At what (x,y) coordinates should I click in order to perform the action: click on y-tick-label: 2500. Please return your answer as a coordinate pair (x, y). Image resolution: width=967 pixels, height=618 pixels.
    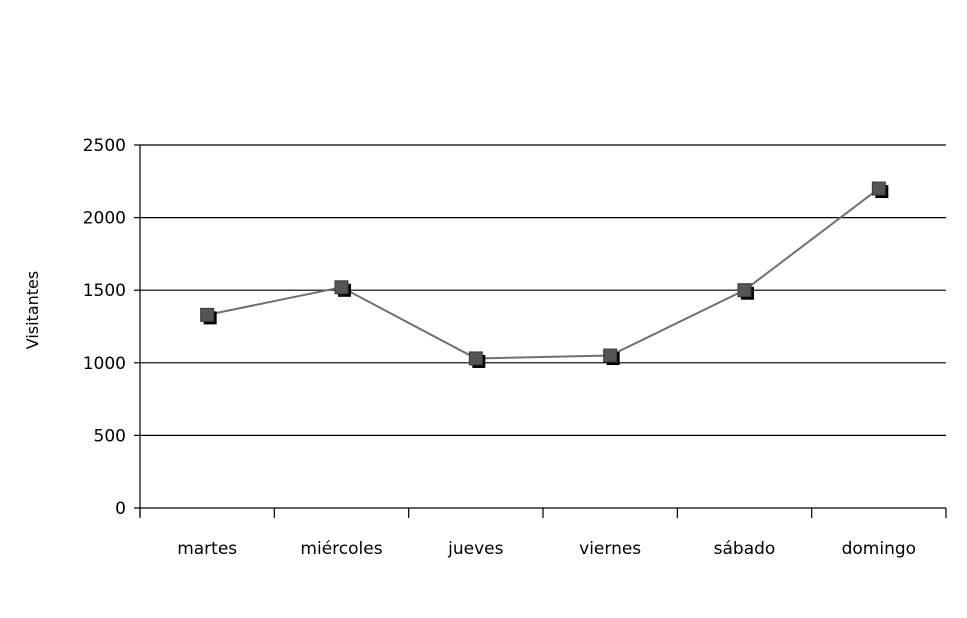
    Looking at the image, I should click on (104, 146).